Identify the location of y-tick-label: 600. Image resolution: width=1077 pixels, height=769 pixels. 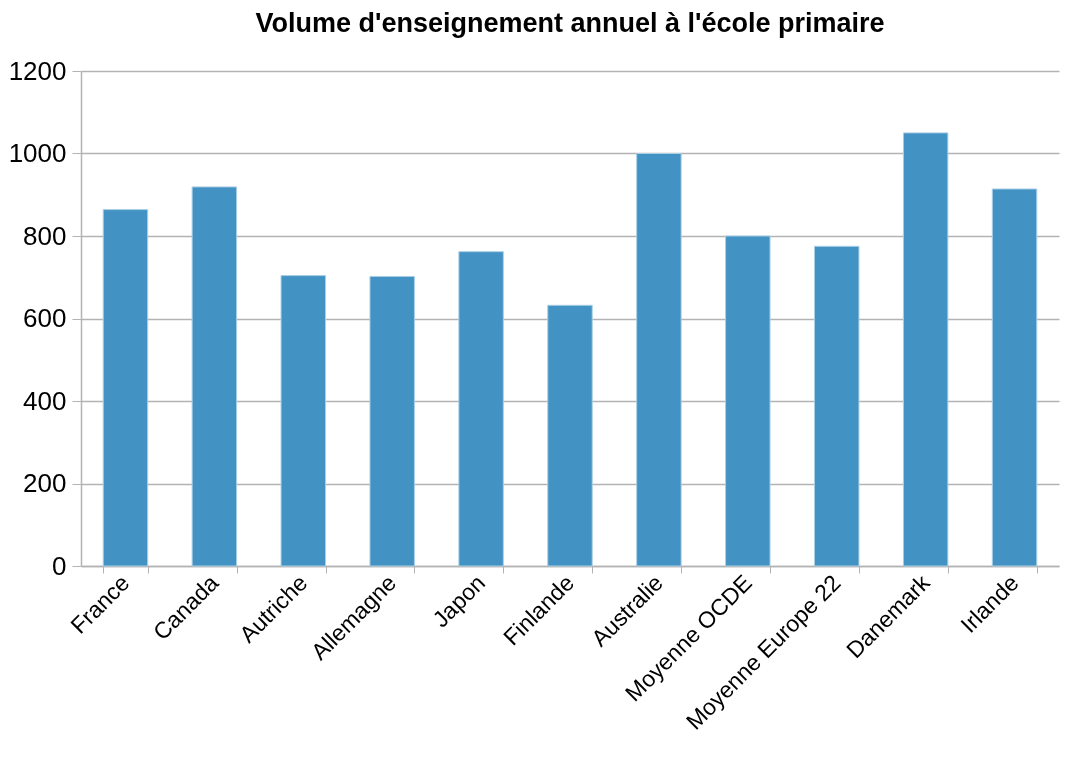
(45, 318).